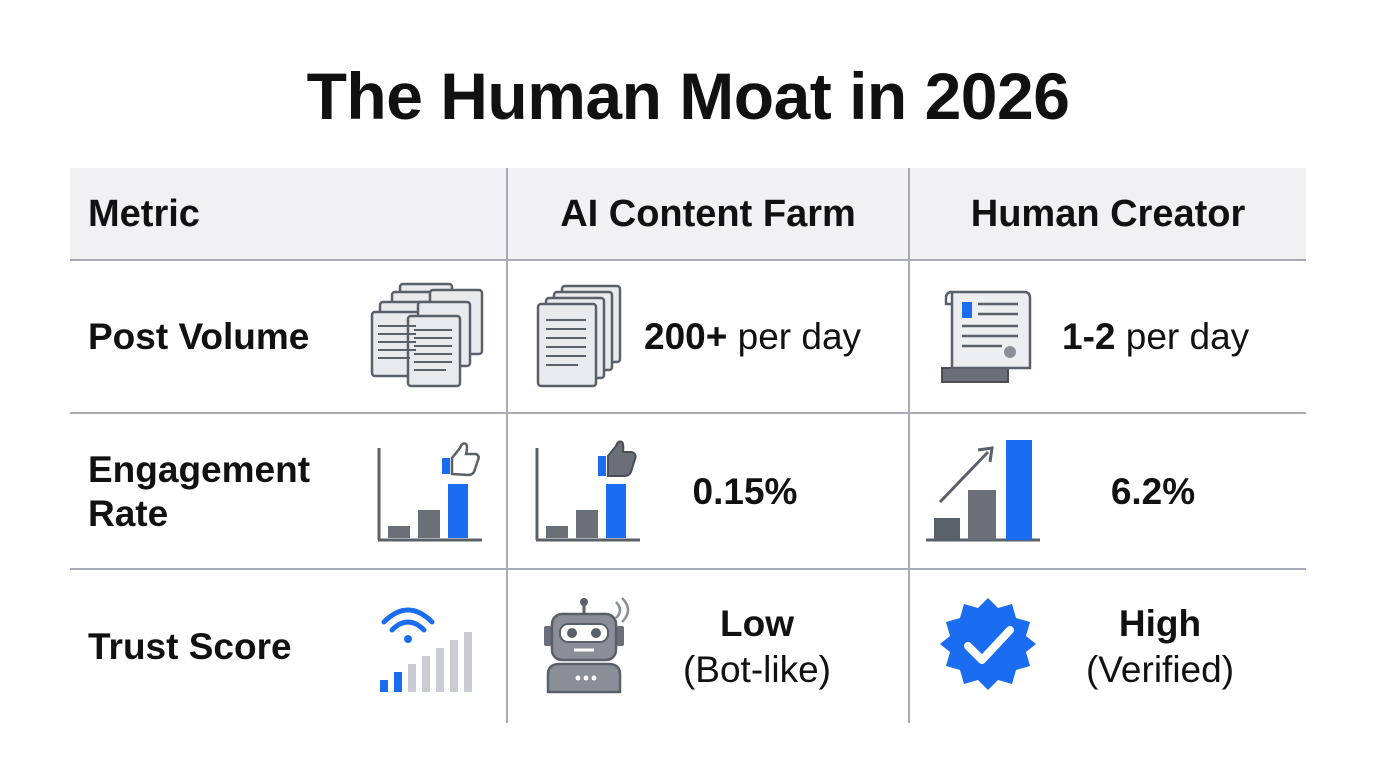 This screenshot has width=1376, height=768. I want to click on ai-post-volume-unit: per day, so click(794, 336).